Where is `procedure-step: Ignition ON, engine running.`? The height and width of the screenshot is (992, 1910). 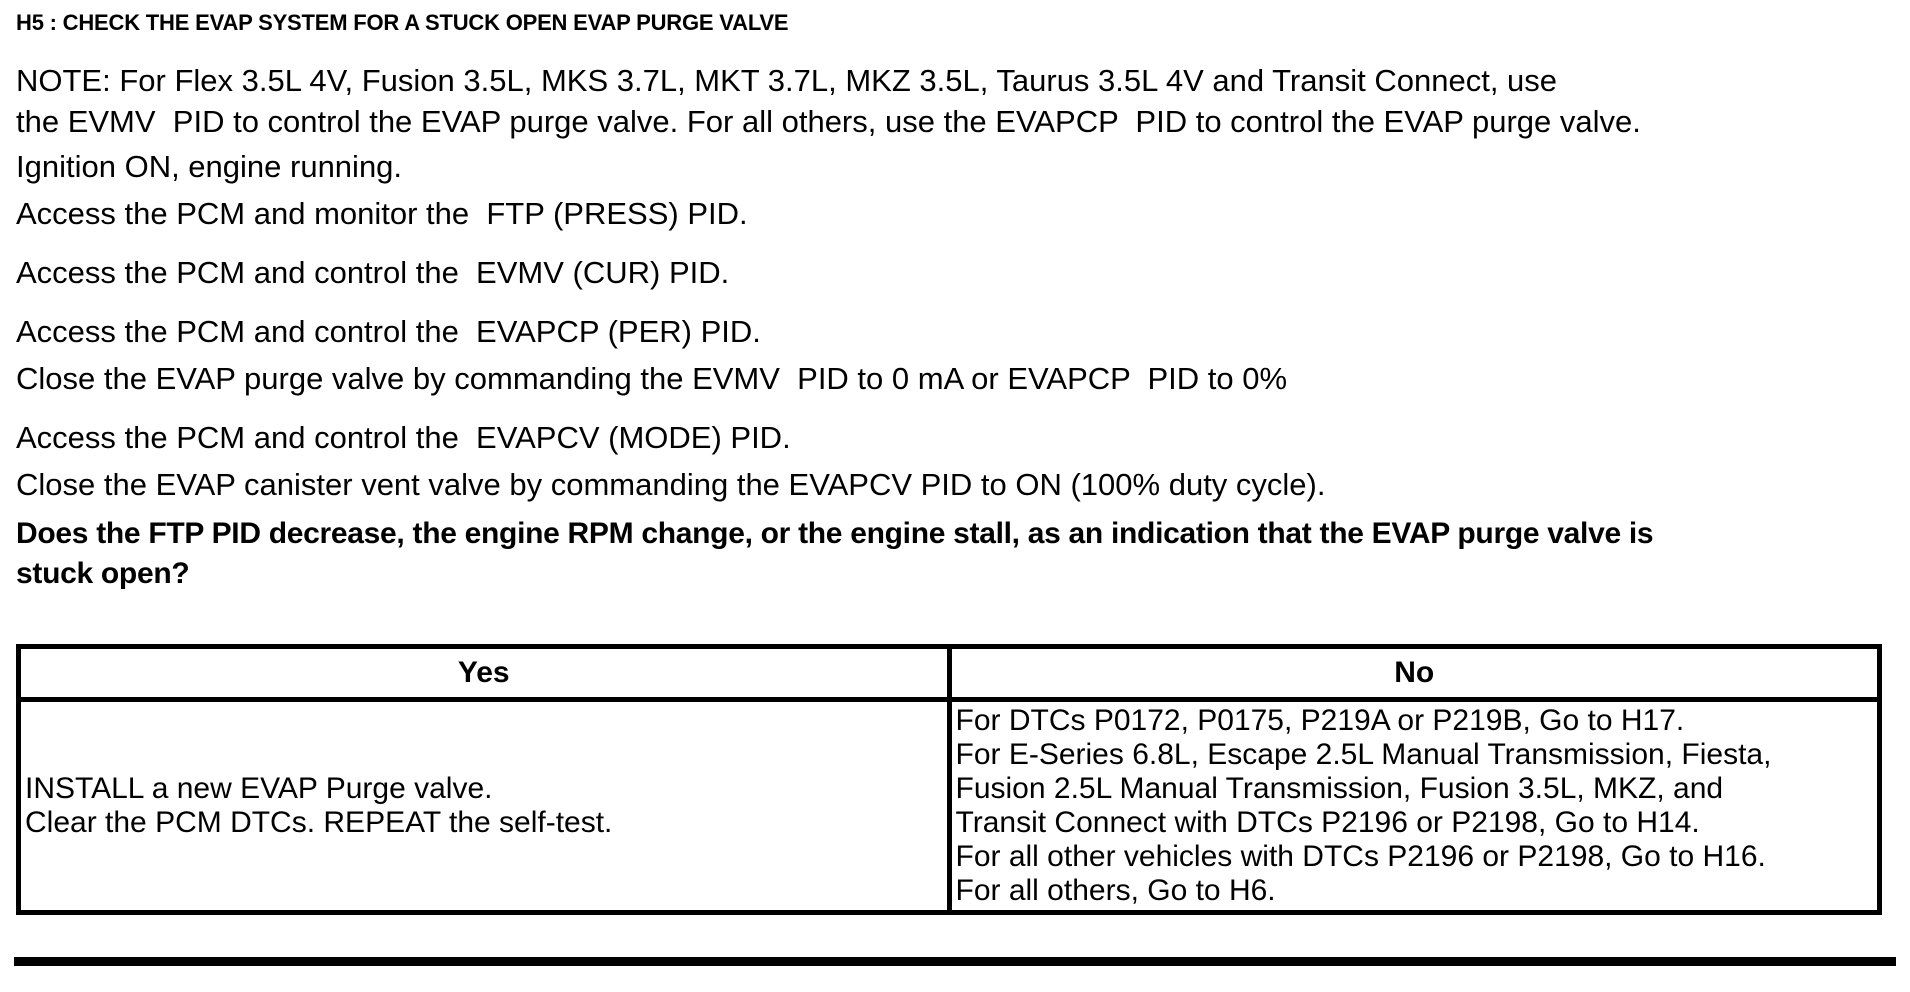
procedure-step: Ignition ON, engine running. is located at coordinates (955, 166).